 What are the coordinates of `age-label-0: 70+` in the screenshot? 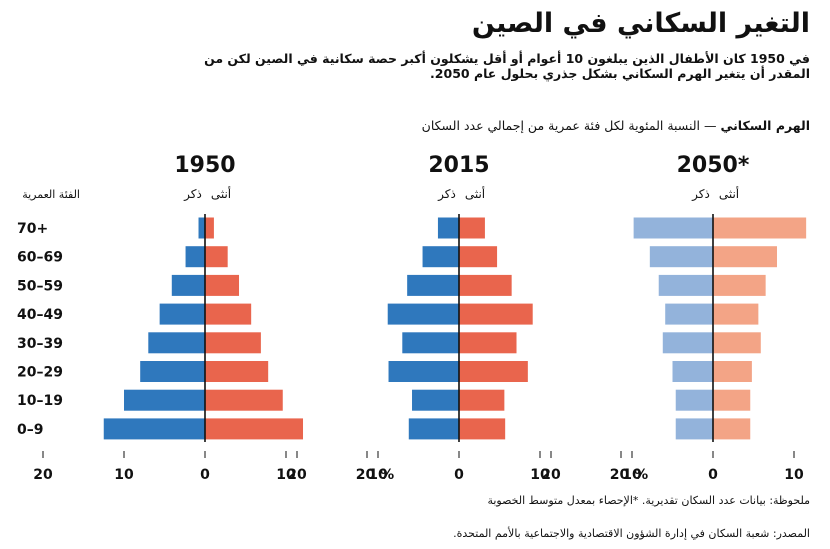 It's located at (32, 229).